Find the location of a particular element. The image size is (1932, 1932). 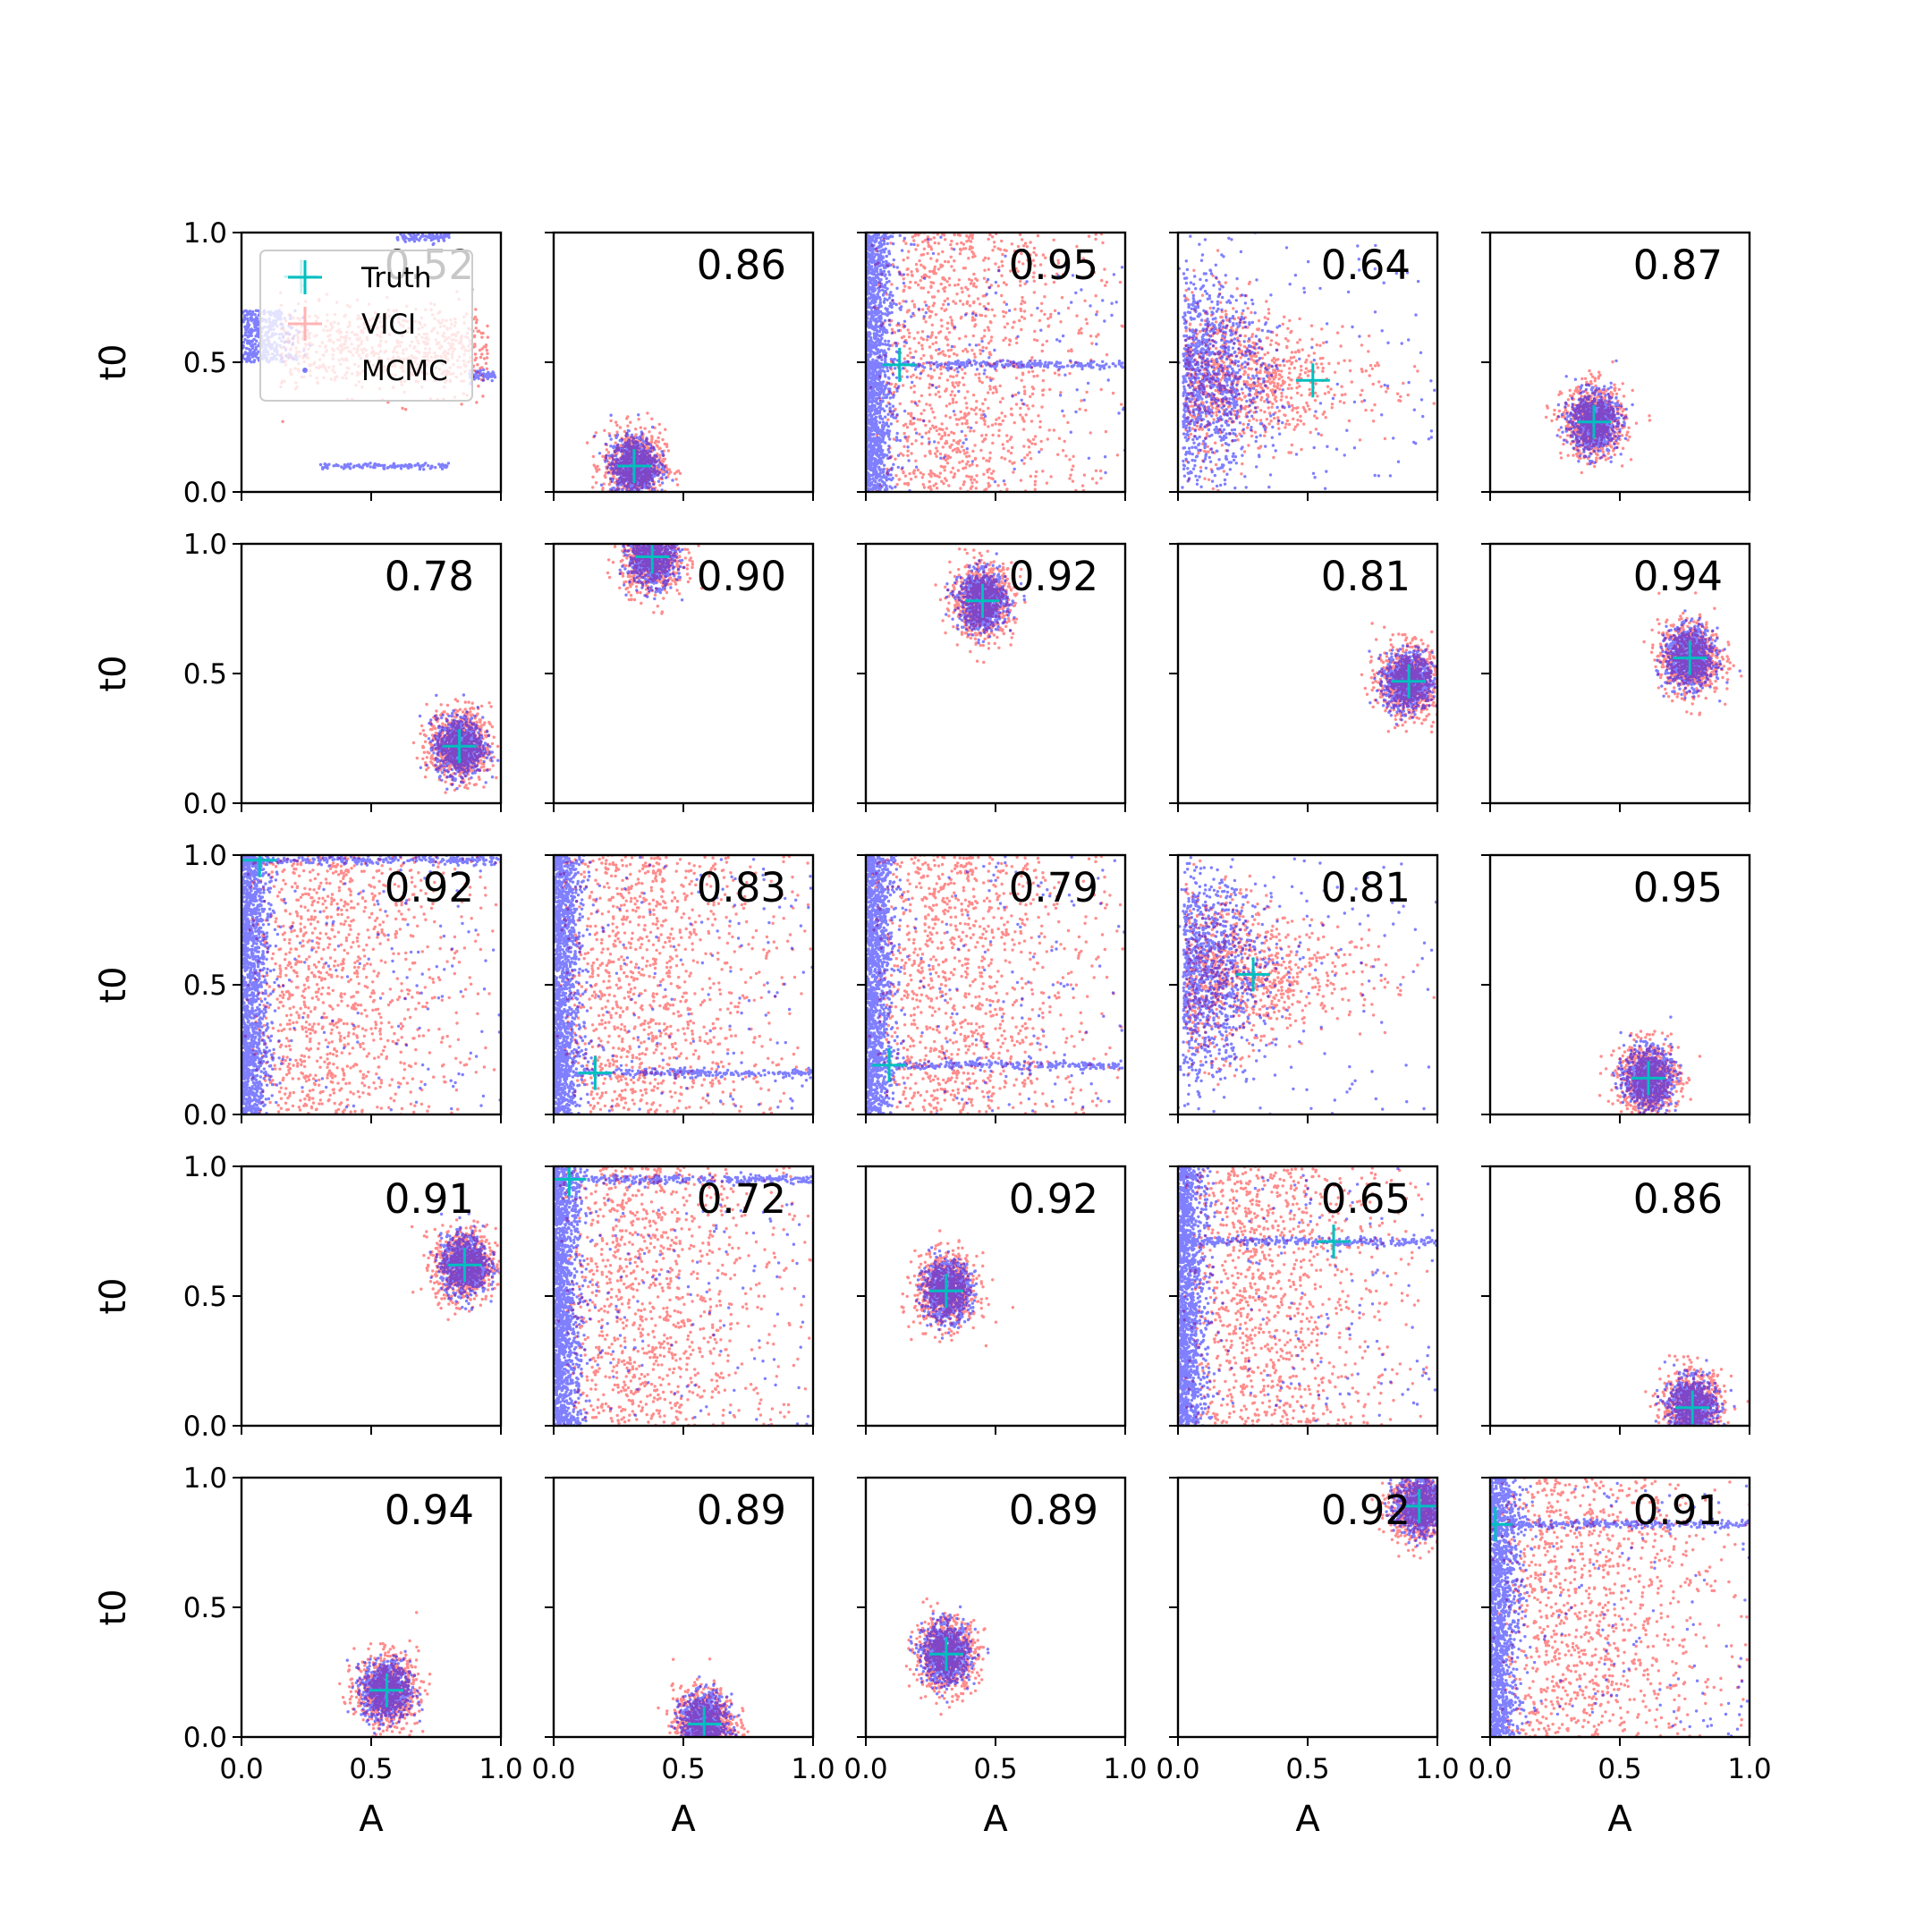

legend-label-truth: Truth is located at coordinates (396, 278).